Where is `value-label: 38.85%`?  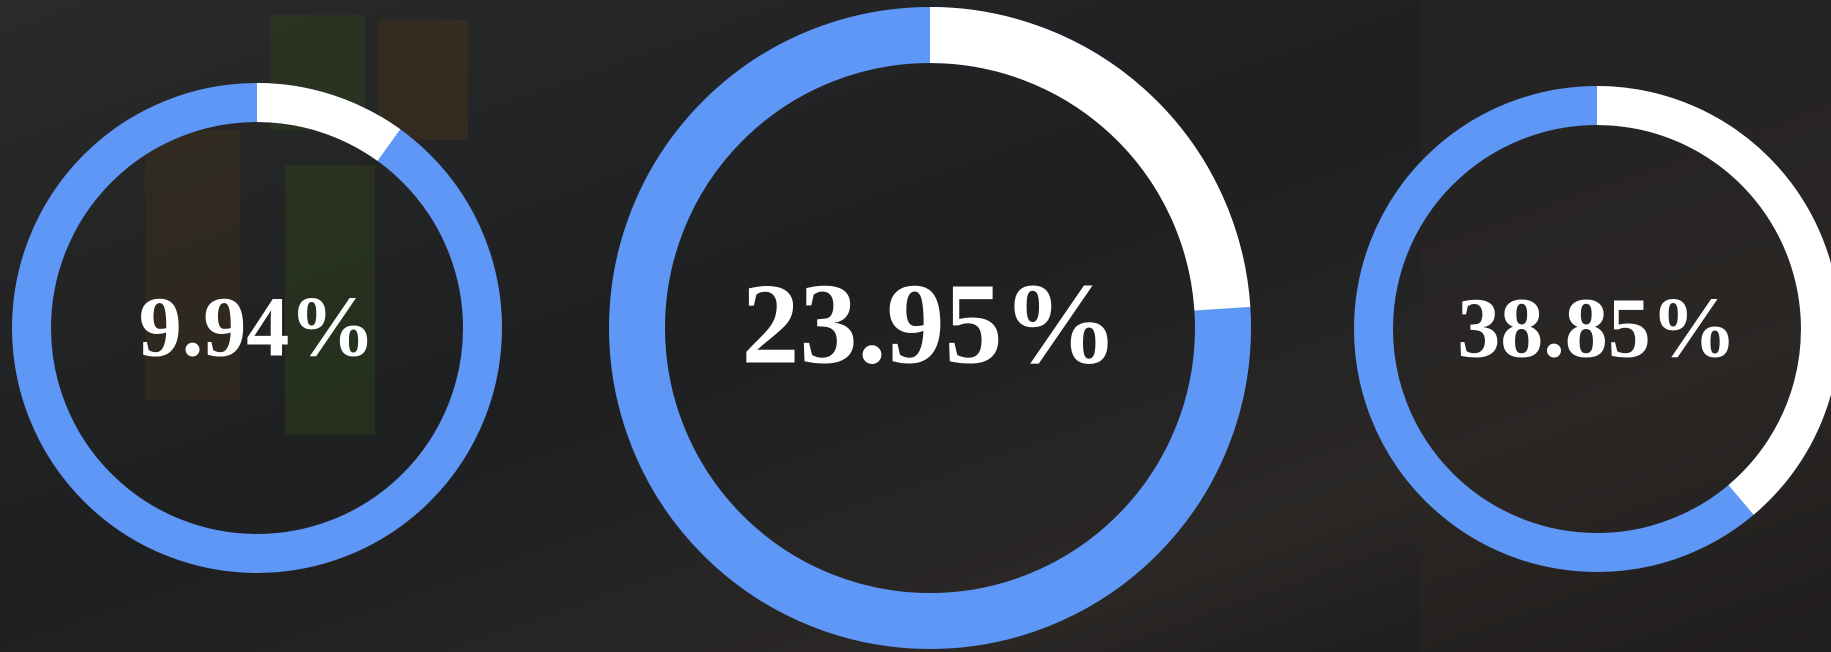 value-label: 38.85% is located at coordinates (1597, 328).